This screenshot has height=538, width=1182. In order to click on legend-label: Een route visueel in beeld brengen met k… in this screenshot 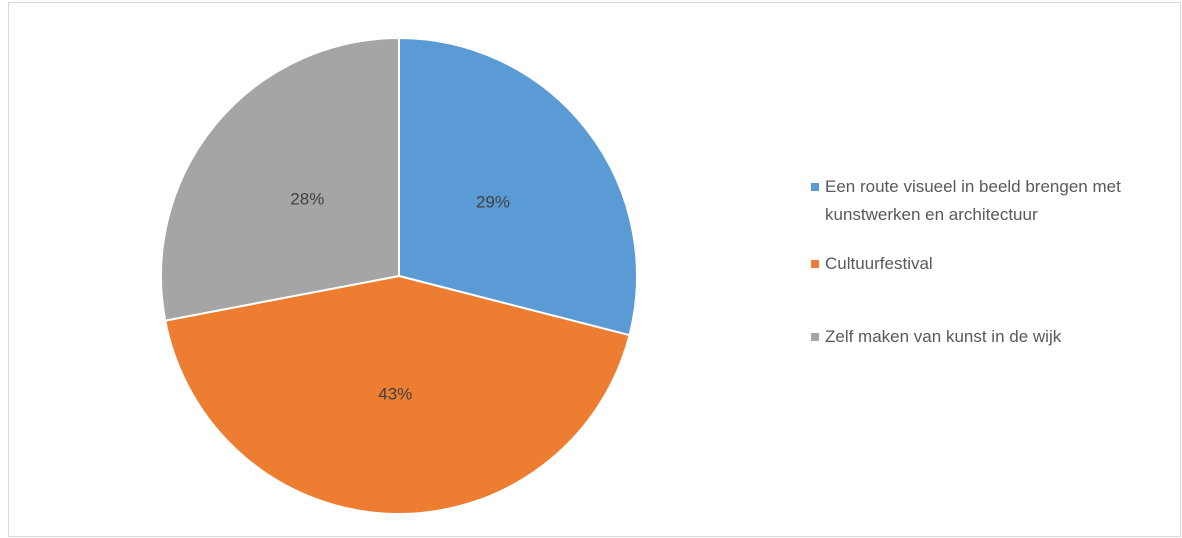, I will do `click(973, 200)`.